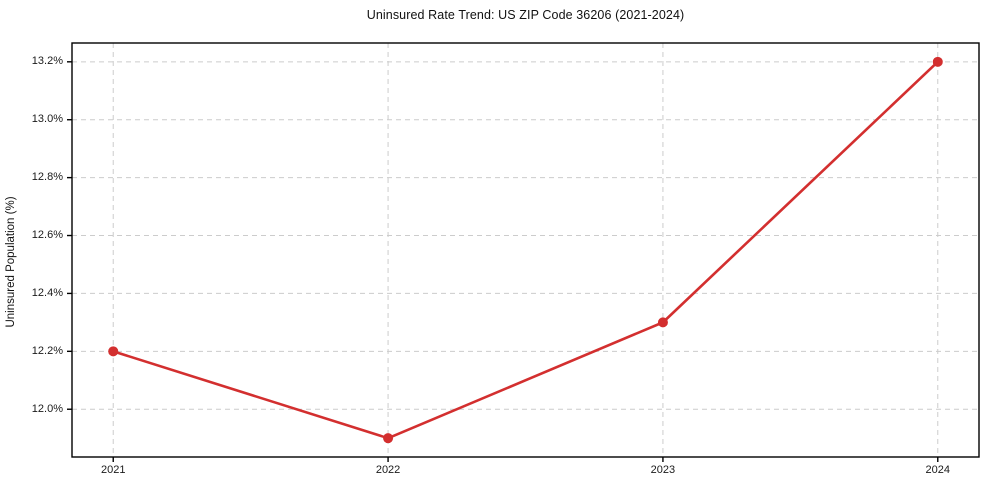 This screenshot has width=989, height=490. I want to click on y-tick-label: 13.2%, so click(47, 61).